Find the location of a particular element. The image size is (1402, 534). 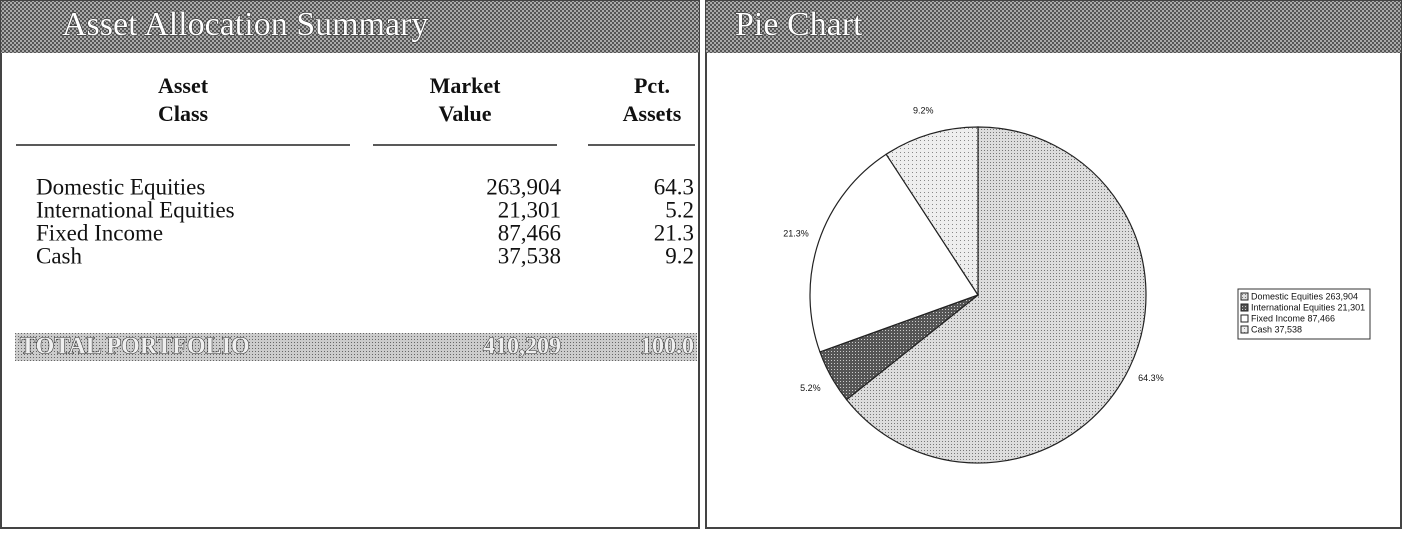

table-cell: 9.2 is located at coordinates (679, 255).